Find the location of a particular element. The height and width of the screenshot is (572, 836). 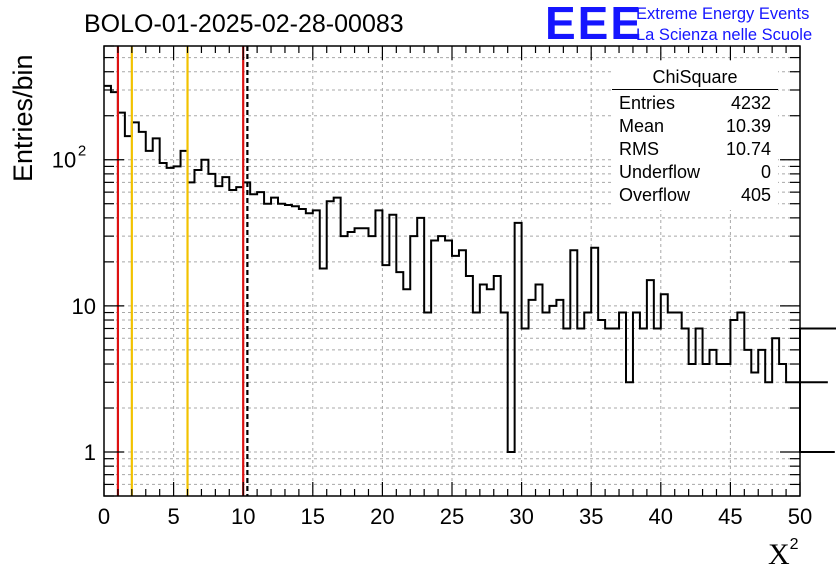

stats-title: ChiSquare is located at coordinates (695, 77).